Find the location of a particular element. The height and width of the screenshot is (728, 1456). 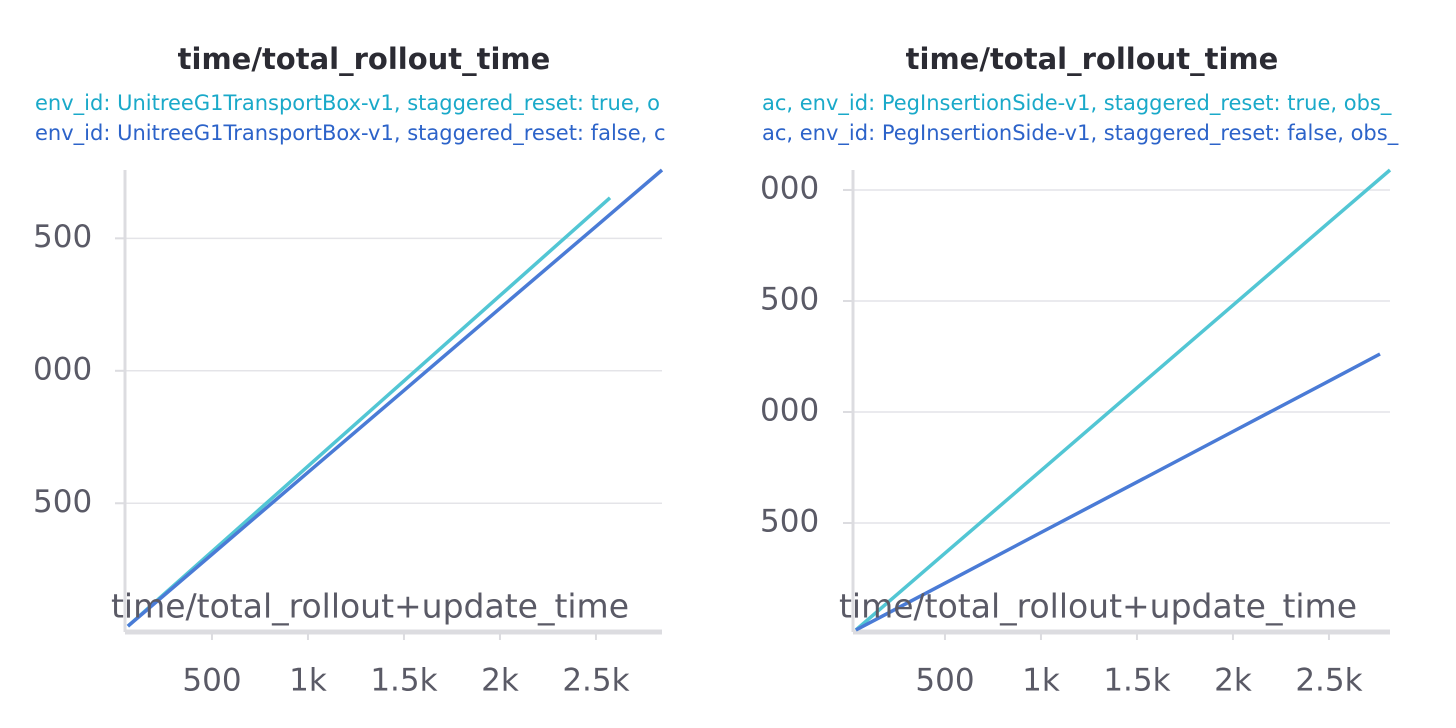

series-line is located at coordinates (1118, 492).